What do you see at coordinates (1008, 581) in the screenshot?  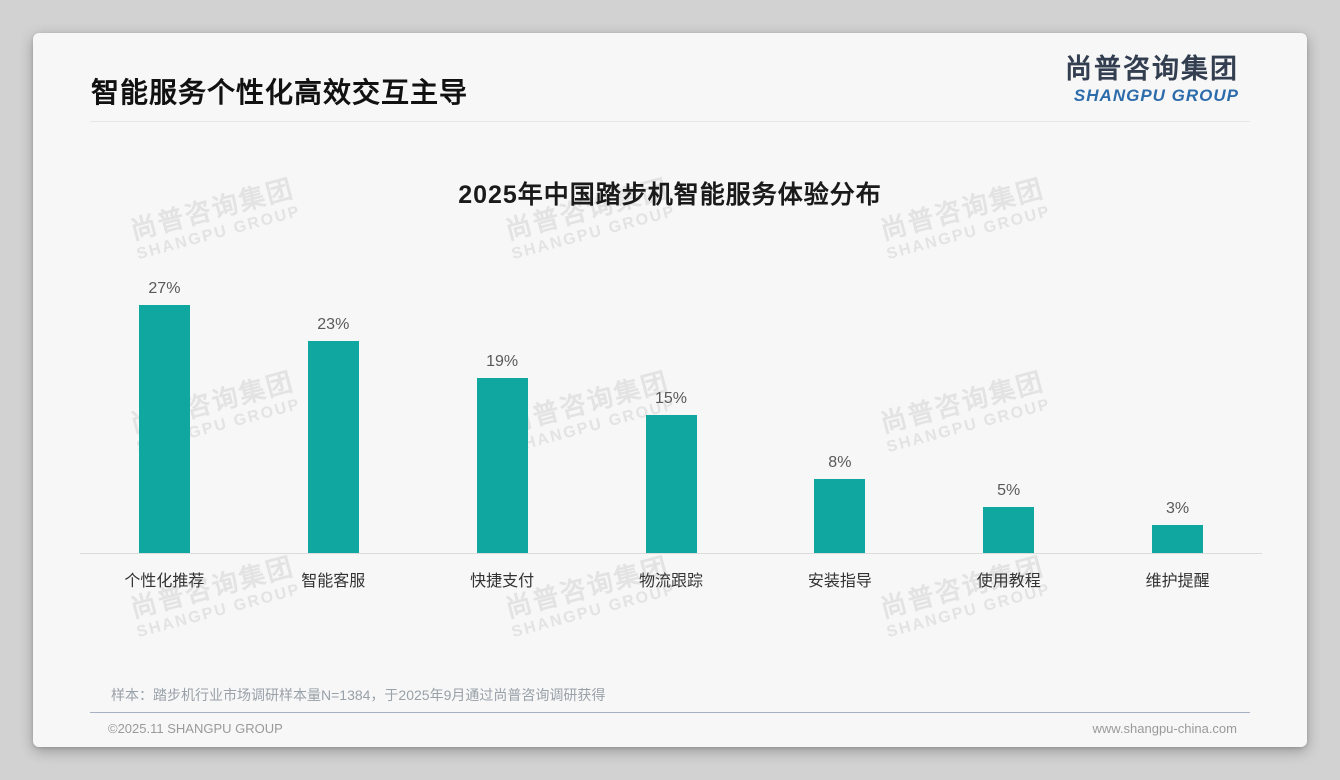 I see `category-label: 使用教程` at bounding box center [1008, 581].